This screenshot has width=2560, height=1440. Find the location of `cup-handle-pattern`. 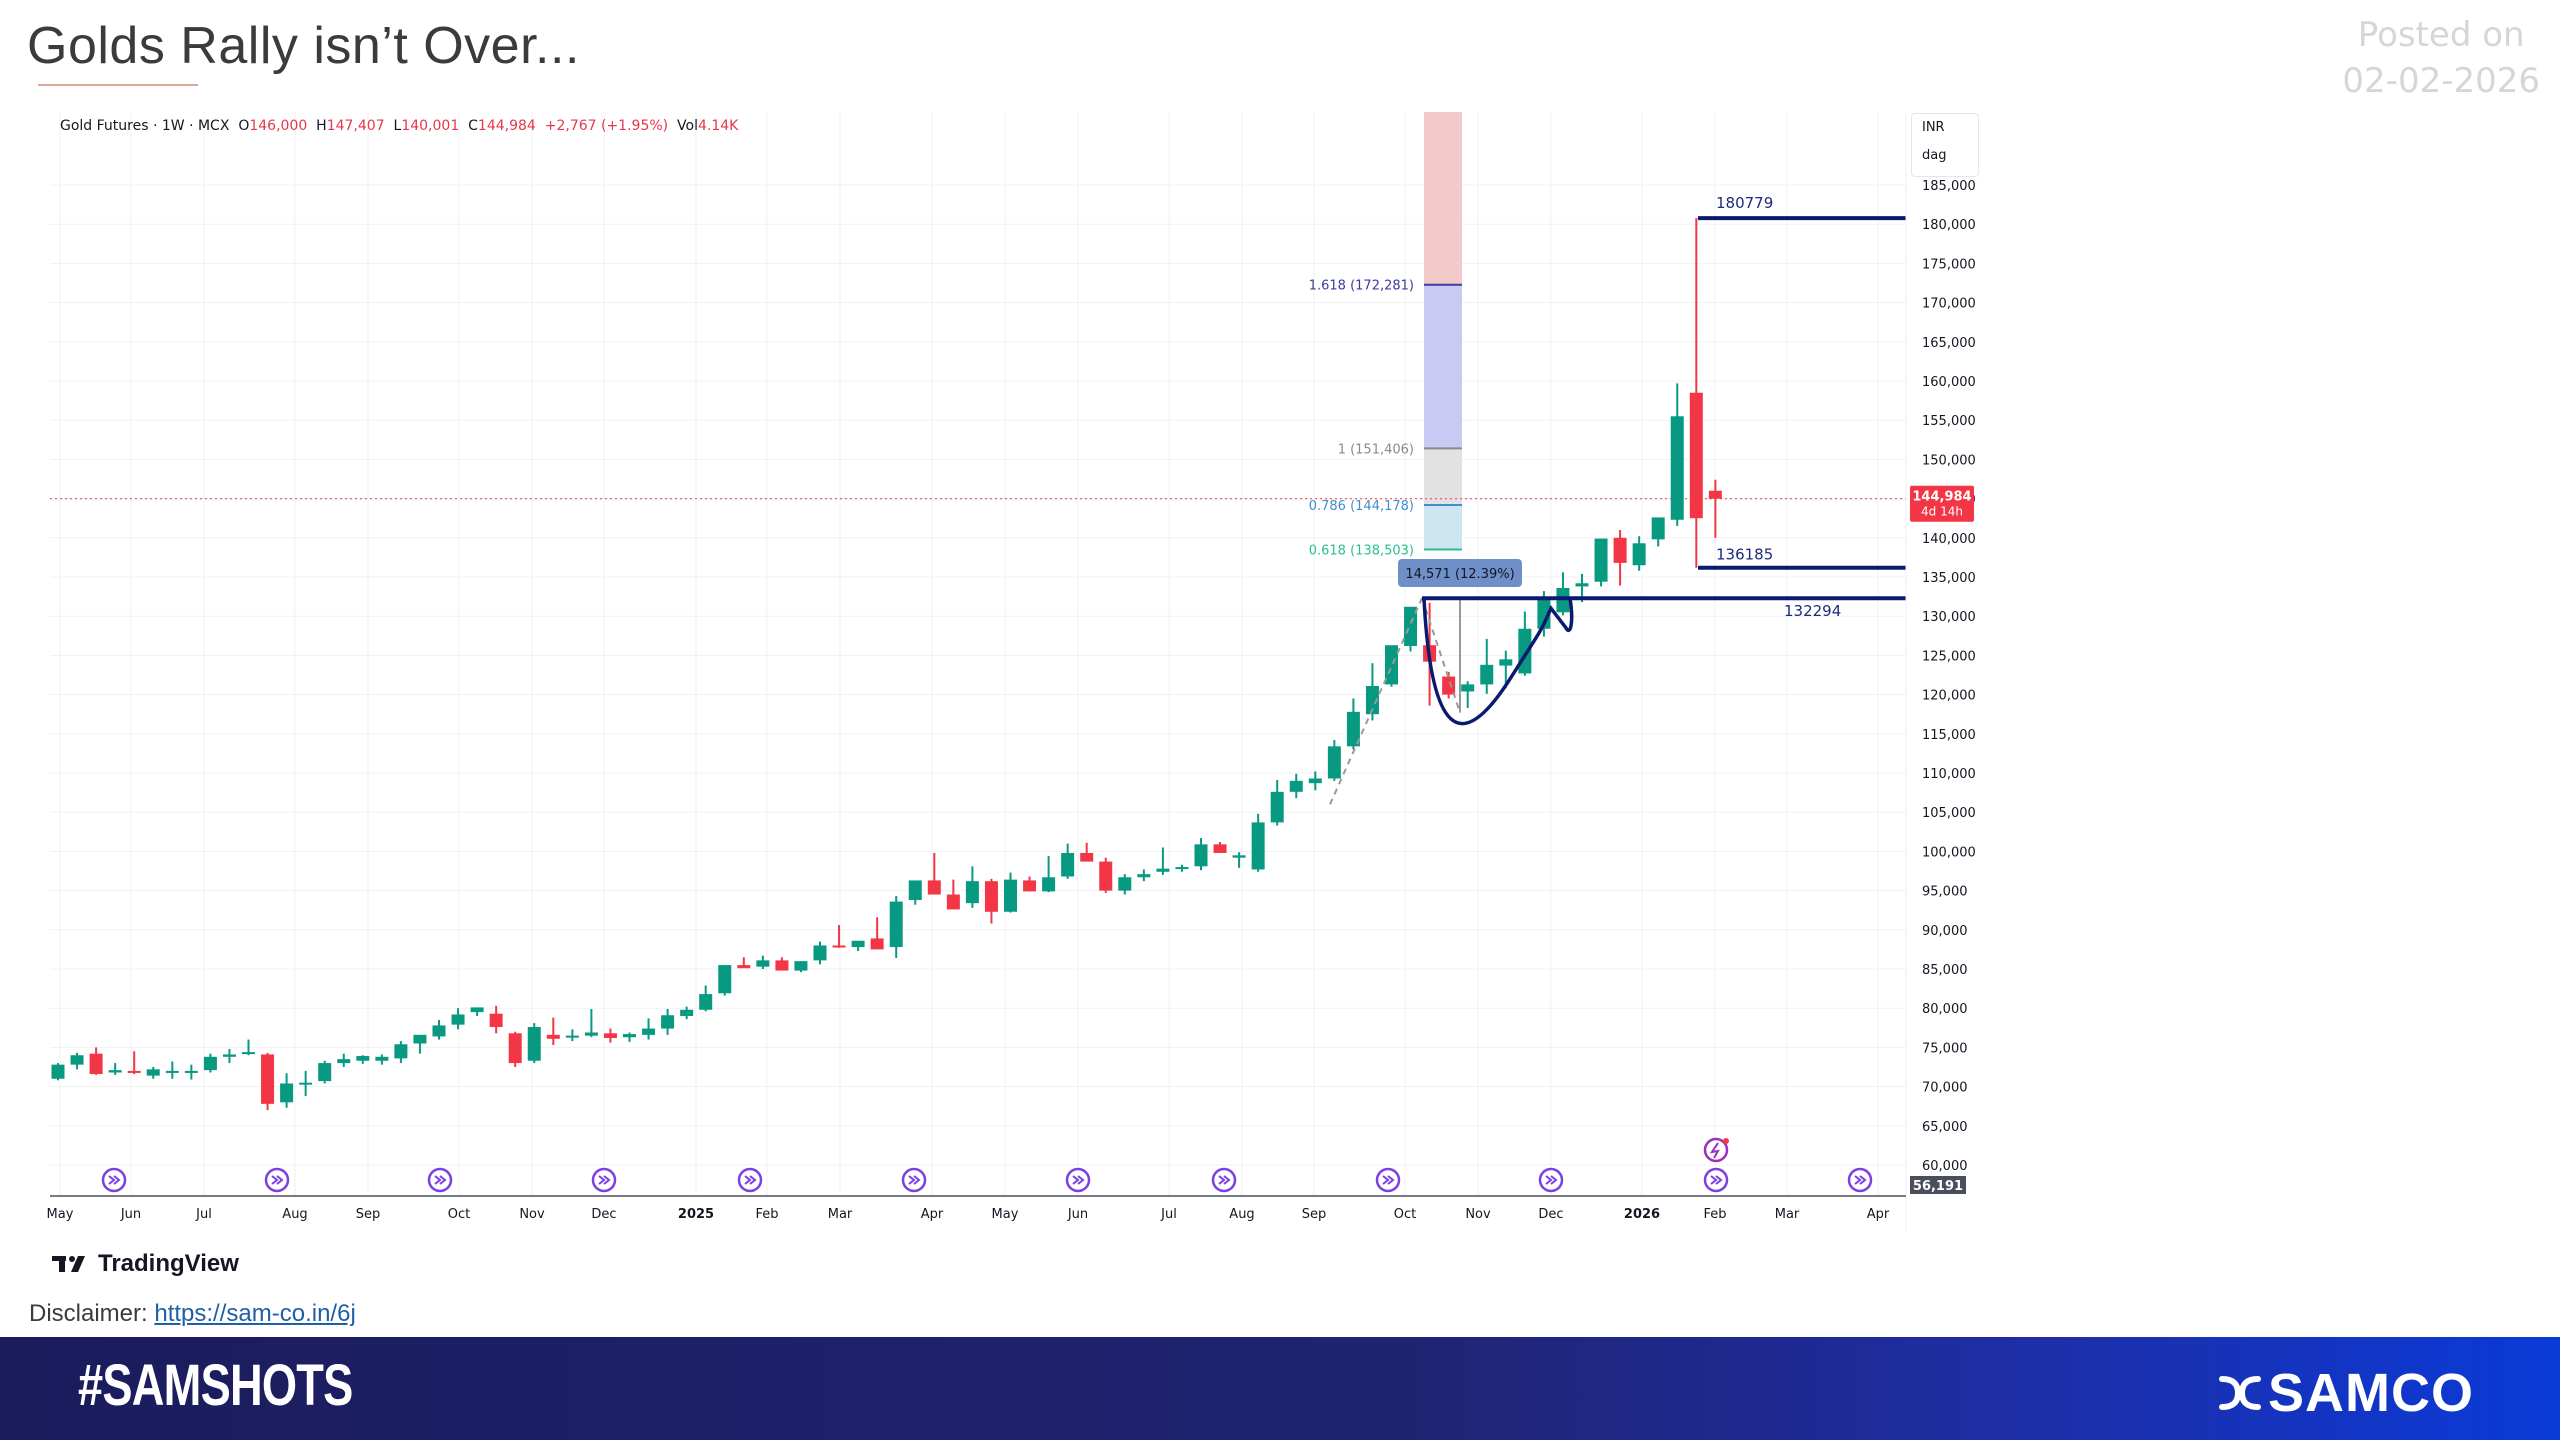

cup-handle-pattern is located at coordinates (1498, 661).